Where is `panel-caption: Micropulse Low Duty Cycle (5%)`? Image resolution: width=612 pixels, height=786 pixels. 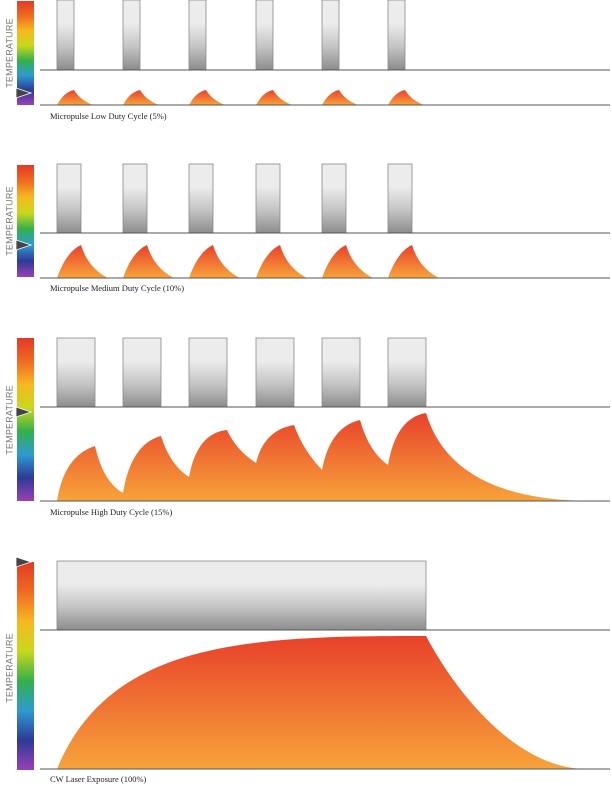 panel-caption: Micropulse Low Duty Cycle (5%) is located at coordinates (108, 116).